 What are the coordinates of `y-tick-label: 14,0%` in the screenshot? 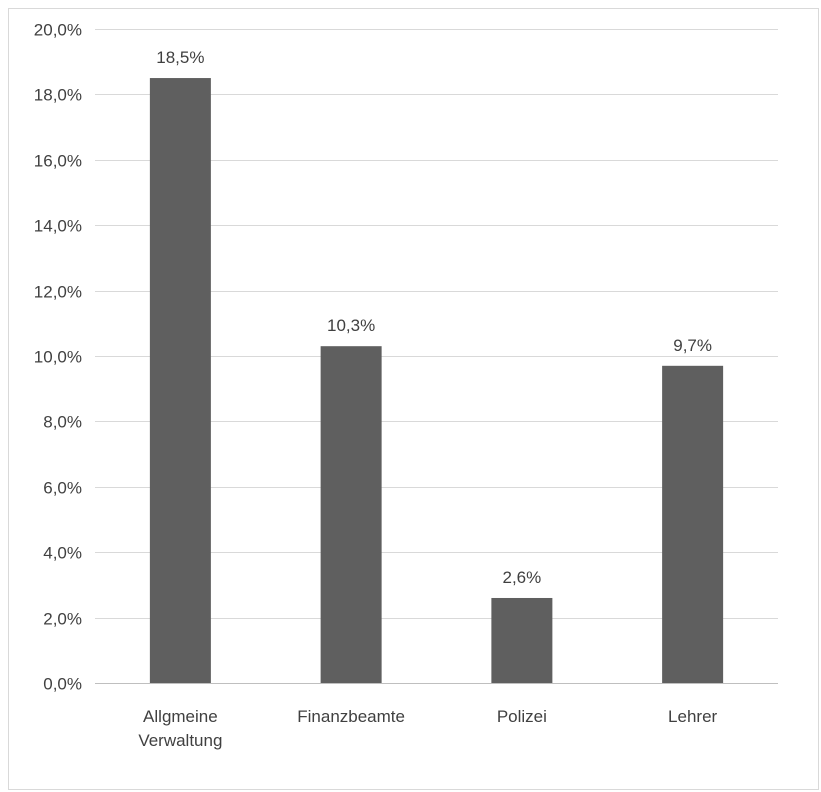 It's located at (58, 226).